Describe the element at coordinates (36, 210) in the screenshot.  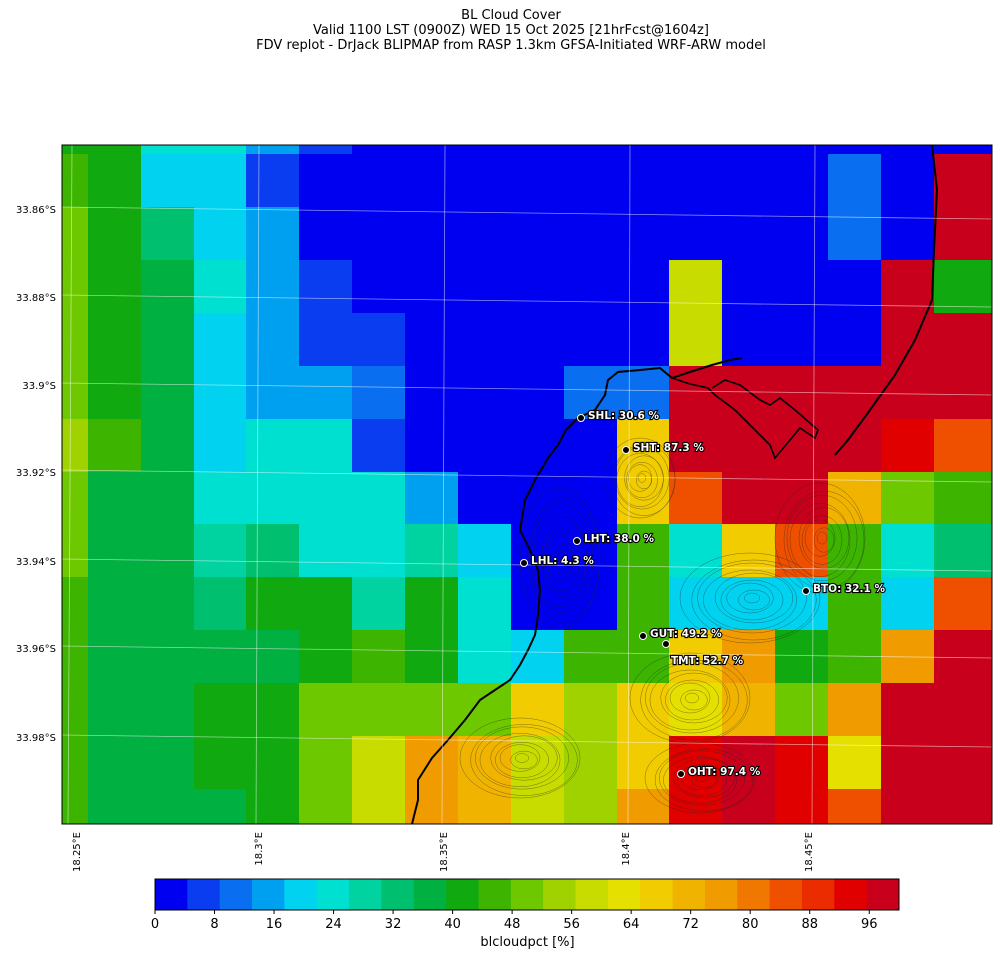
I see `lat-tick-label: 33.86°S` at that location.